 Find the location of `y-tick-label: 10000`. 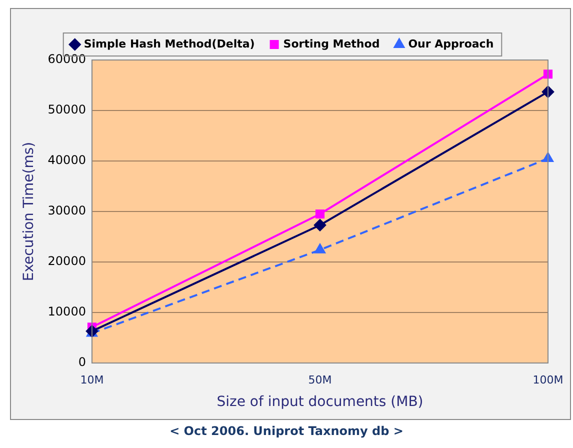

y-tick-label: 10000 is located at coordinates (67, 311).